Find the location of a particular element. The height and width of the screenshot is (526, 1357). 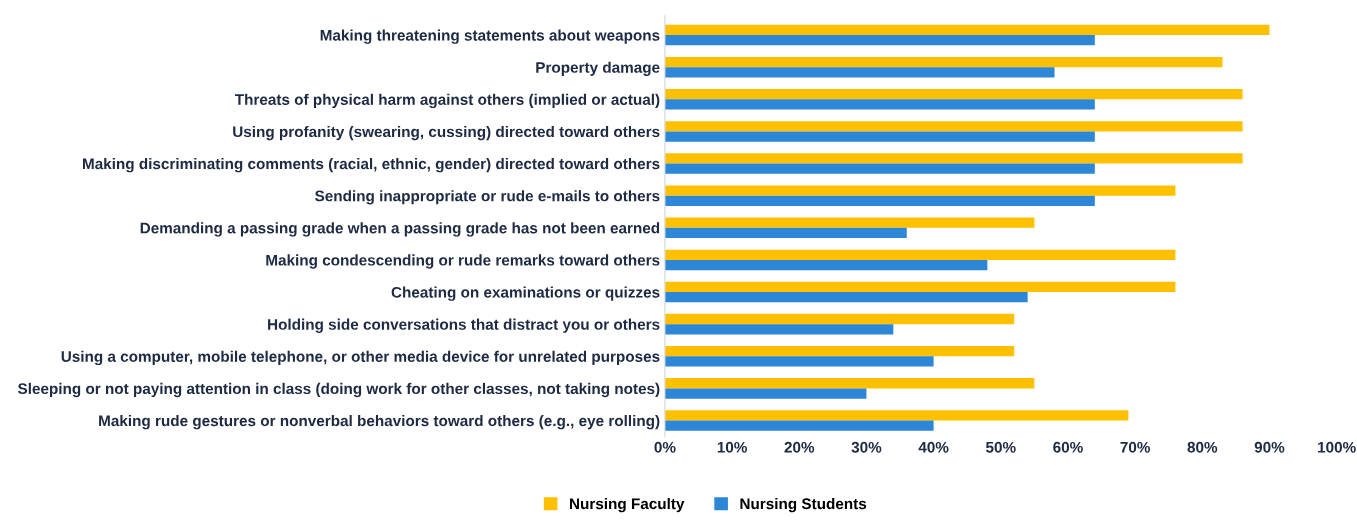

y-tick-label: Property damage is located at coordinates (598, 68).